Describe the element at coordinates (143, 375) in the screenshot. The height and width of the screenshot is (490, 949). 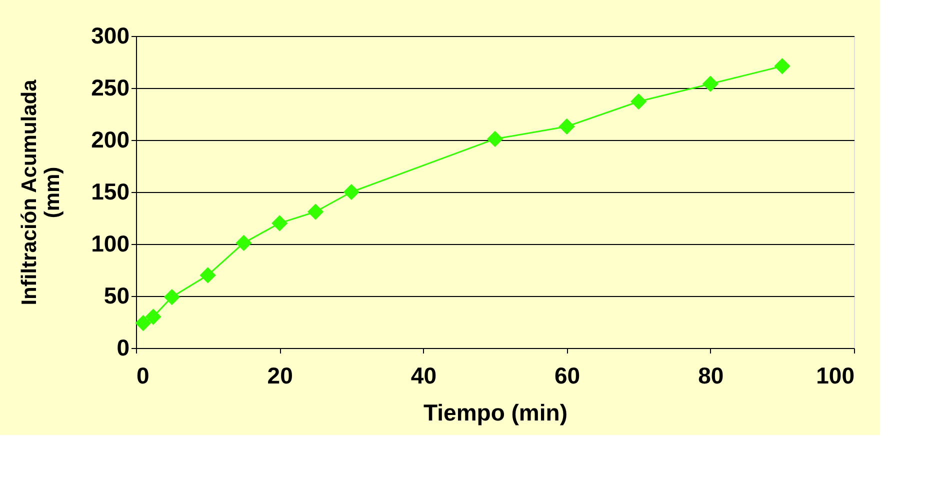
I see `x-tick-label: 0` at that location.